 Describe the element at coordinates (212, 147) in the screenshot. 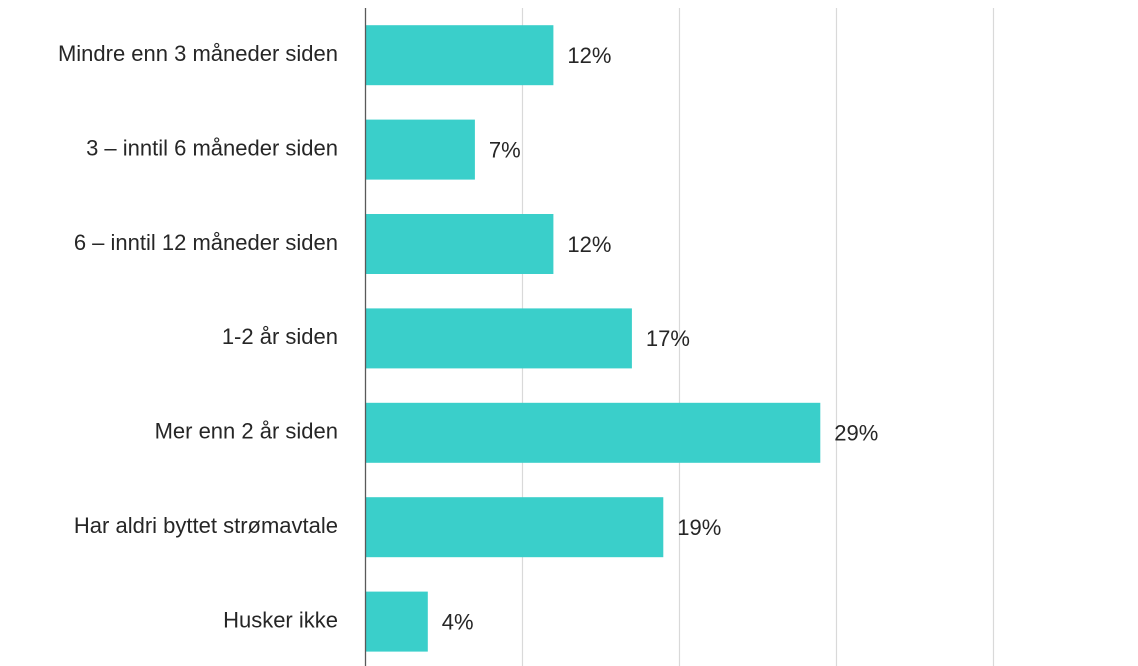

I see `category-label: 3 – inntil 6 måneder siden` at that location.